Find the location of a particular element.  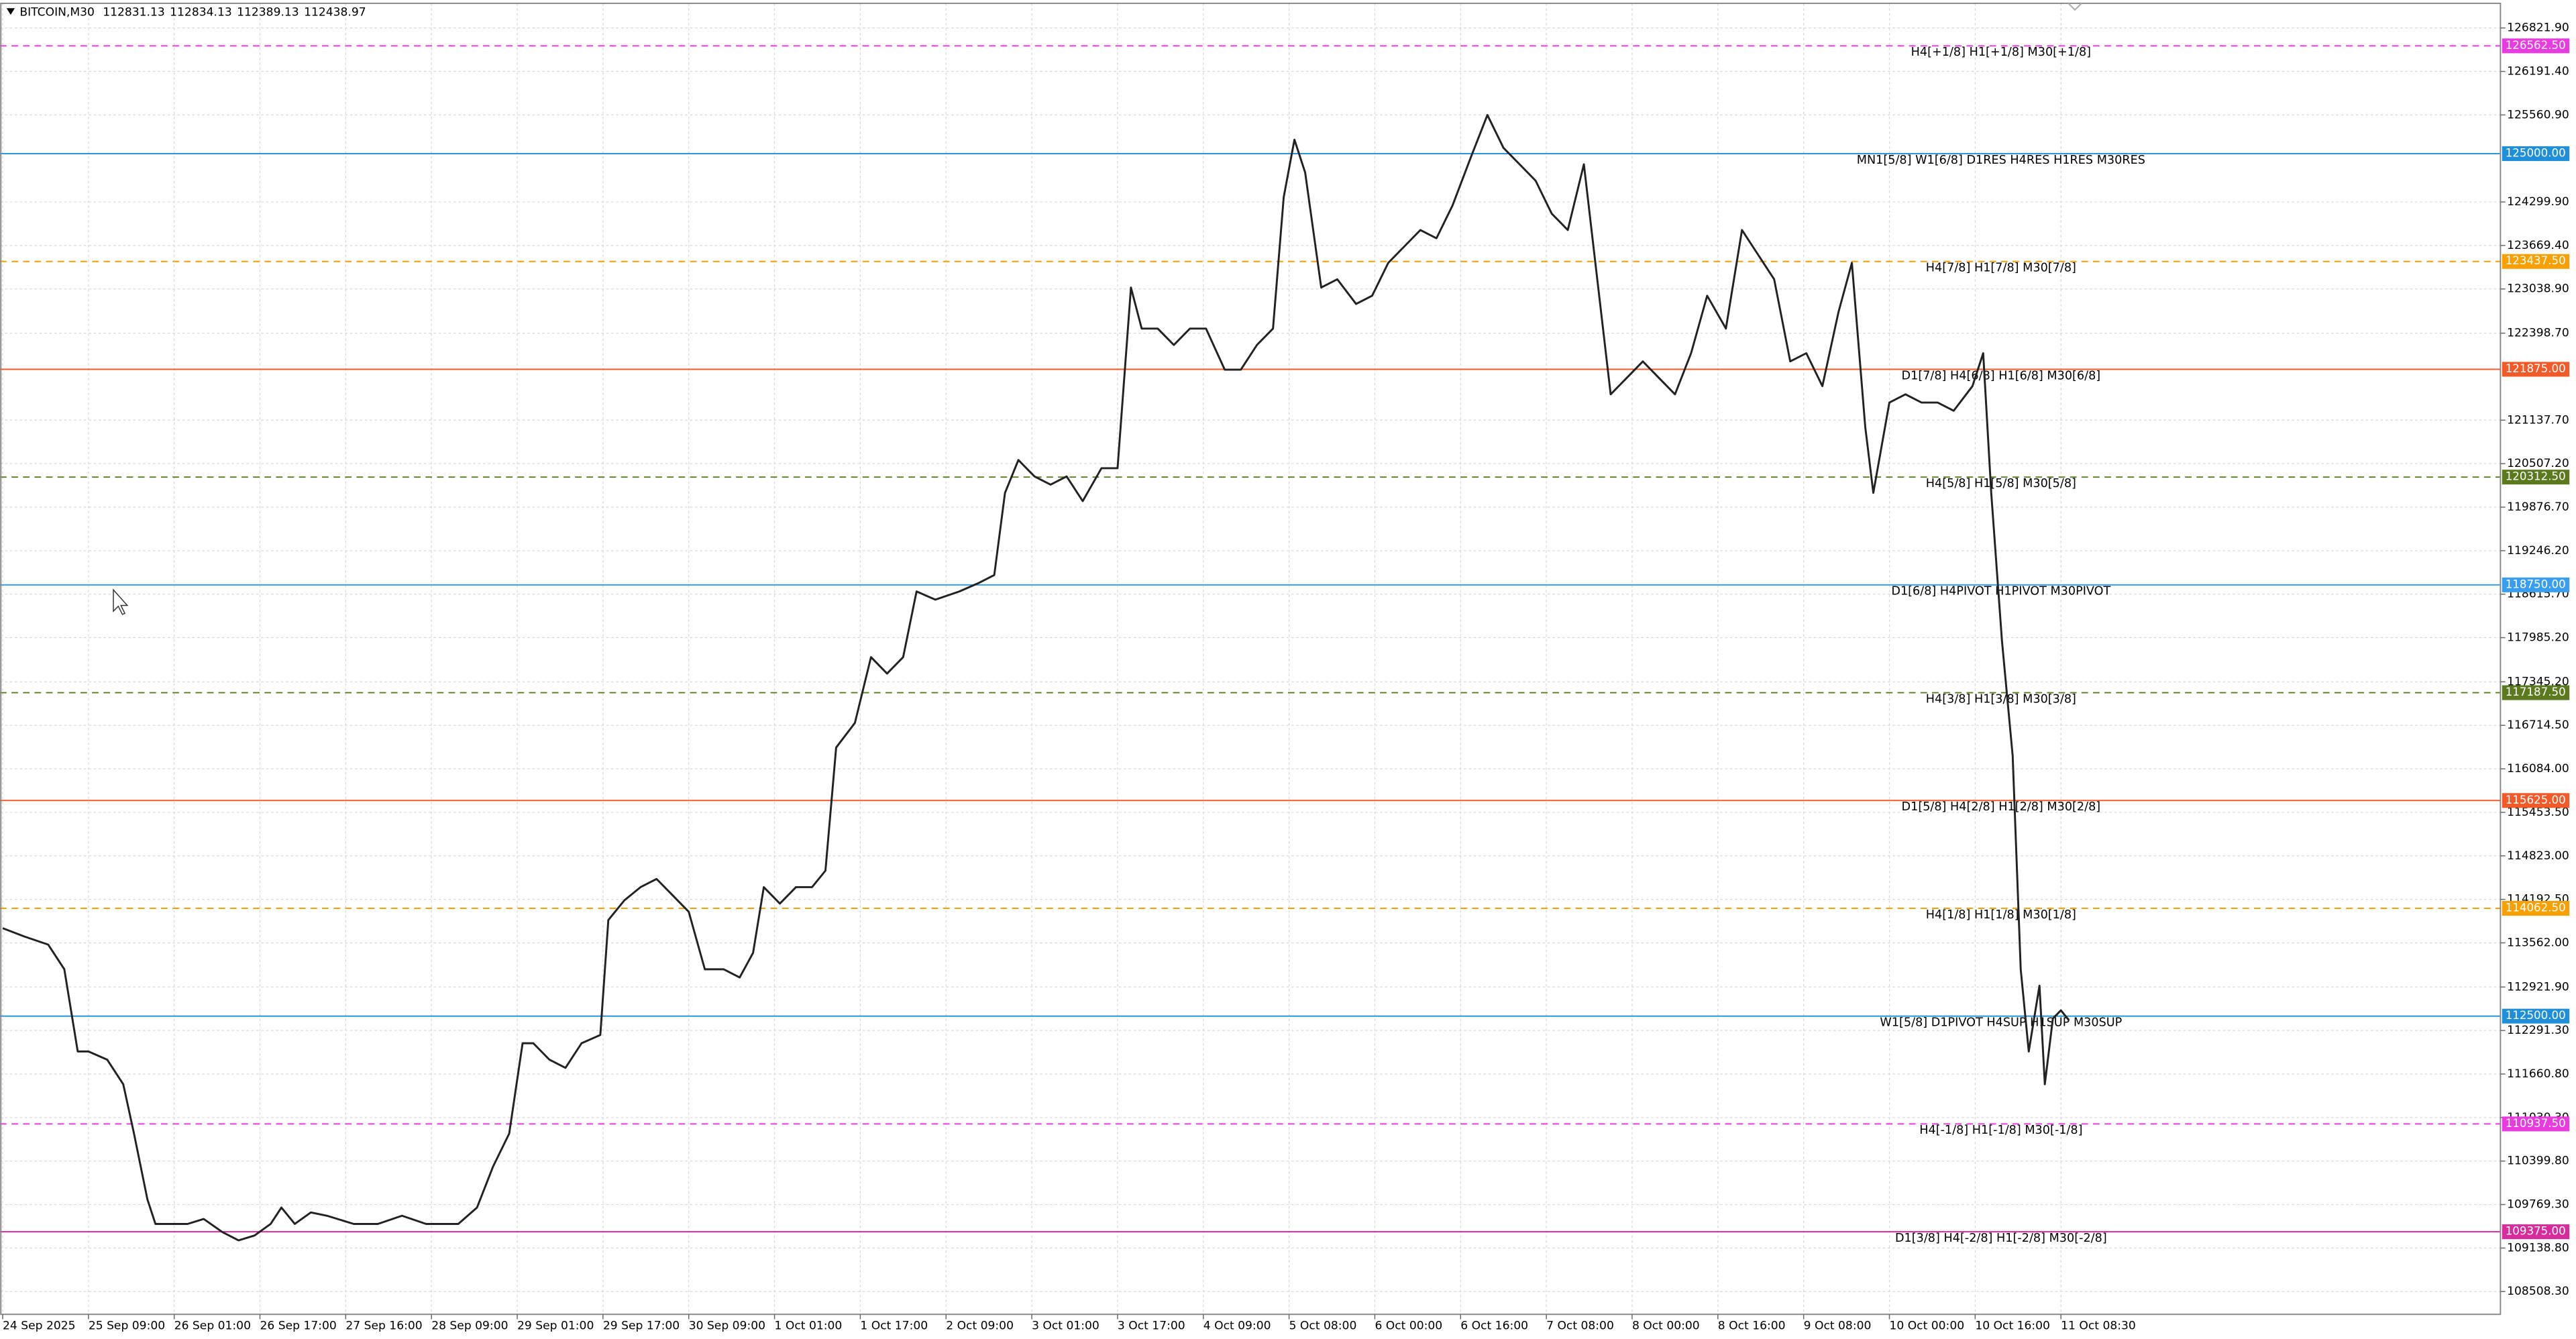

level-price-label: 109375.00 is located at coordinates (2536, 1231).